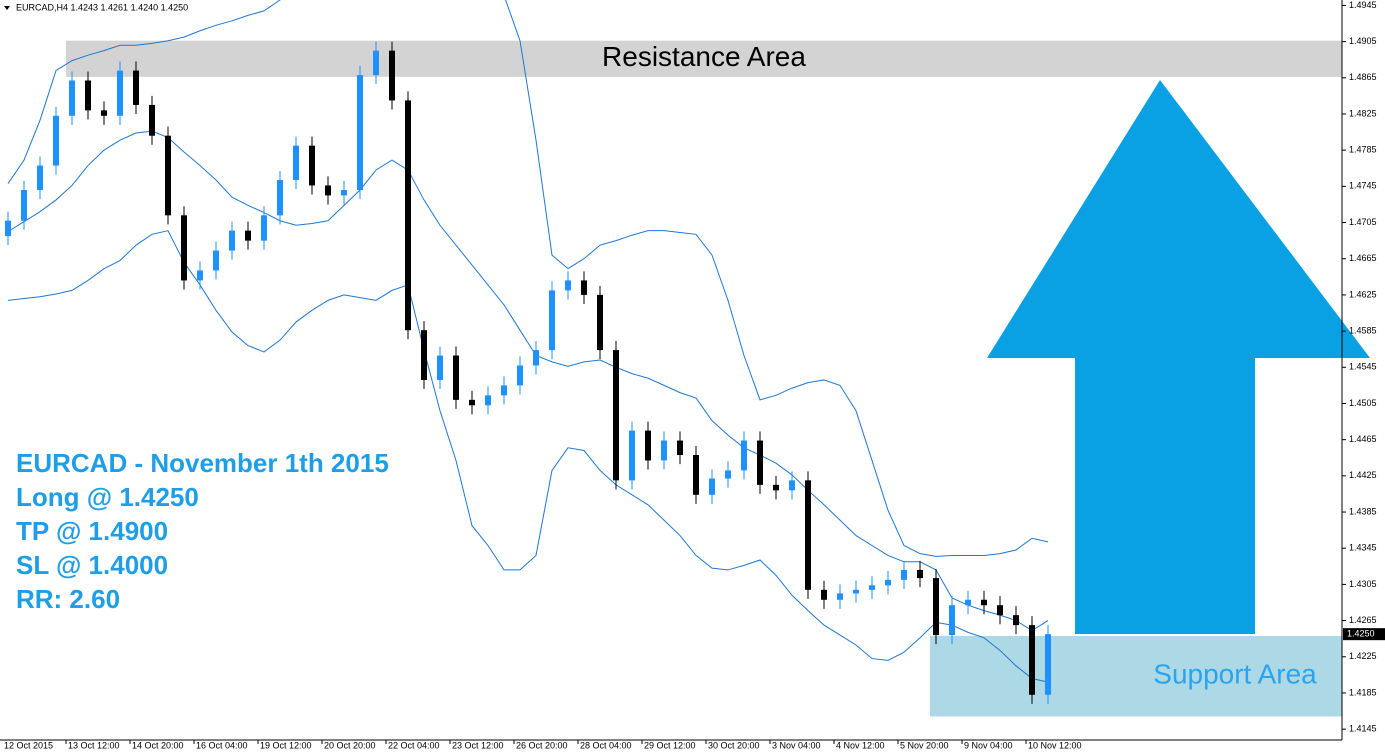 The height and width of the screenshot is (754, 1385). What do you see at coordinates (92, 565) in the screenshot?
I see `info-line: SL @ 1.4000` at bounding box center [92, 565].